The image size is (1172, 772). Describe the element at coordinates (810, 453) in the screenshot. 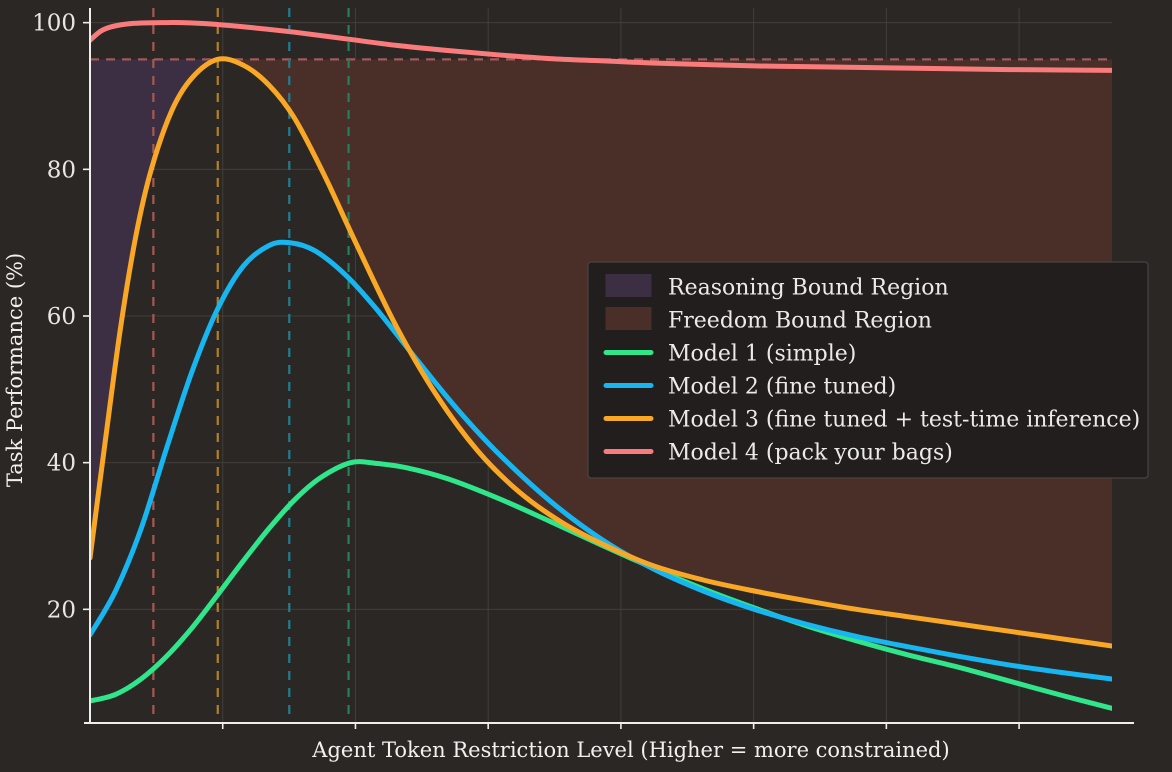

I see `legend-label: Model 4 (pack your bags)` at that location.